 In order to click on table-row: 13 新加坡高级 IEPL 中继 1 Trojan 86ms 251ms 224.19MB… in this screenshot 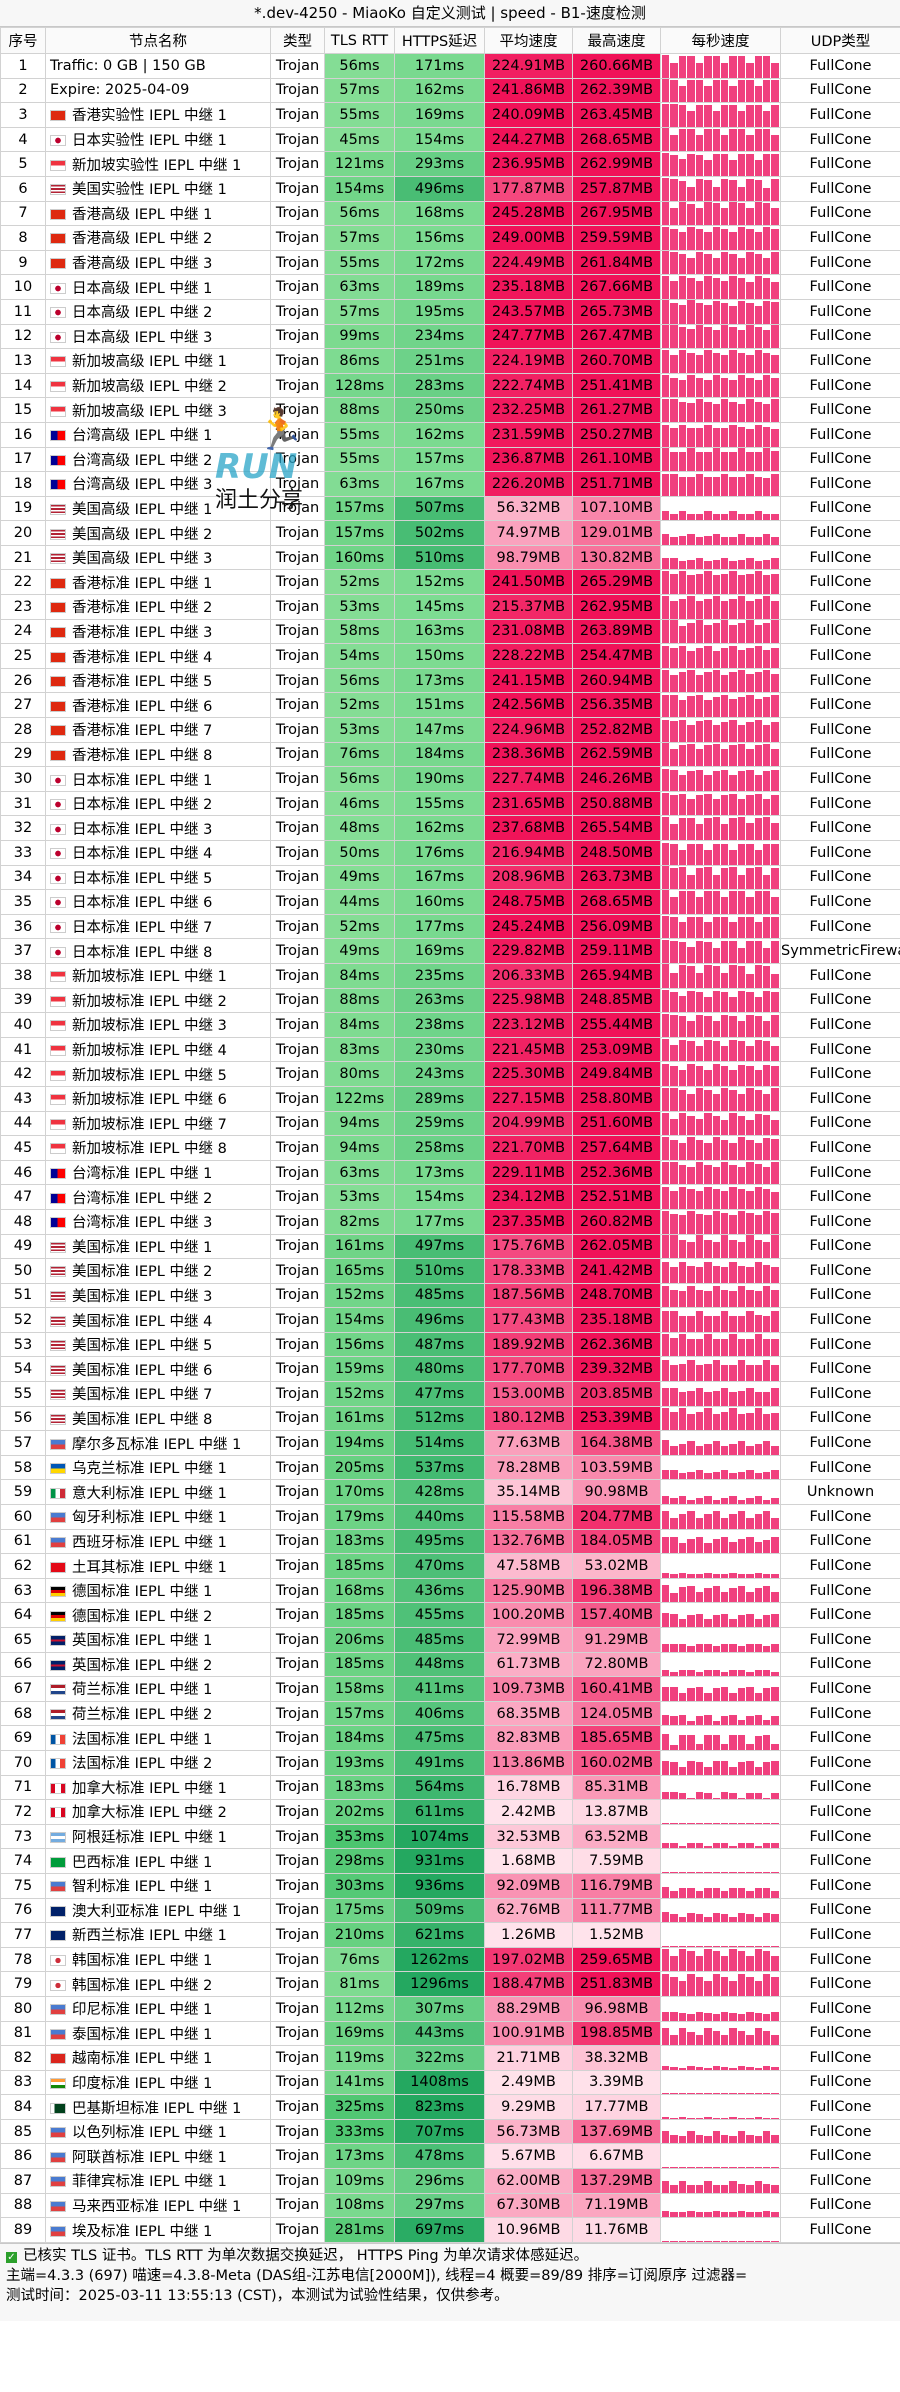, I will do `click(450, 361)`.